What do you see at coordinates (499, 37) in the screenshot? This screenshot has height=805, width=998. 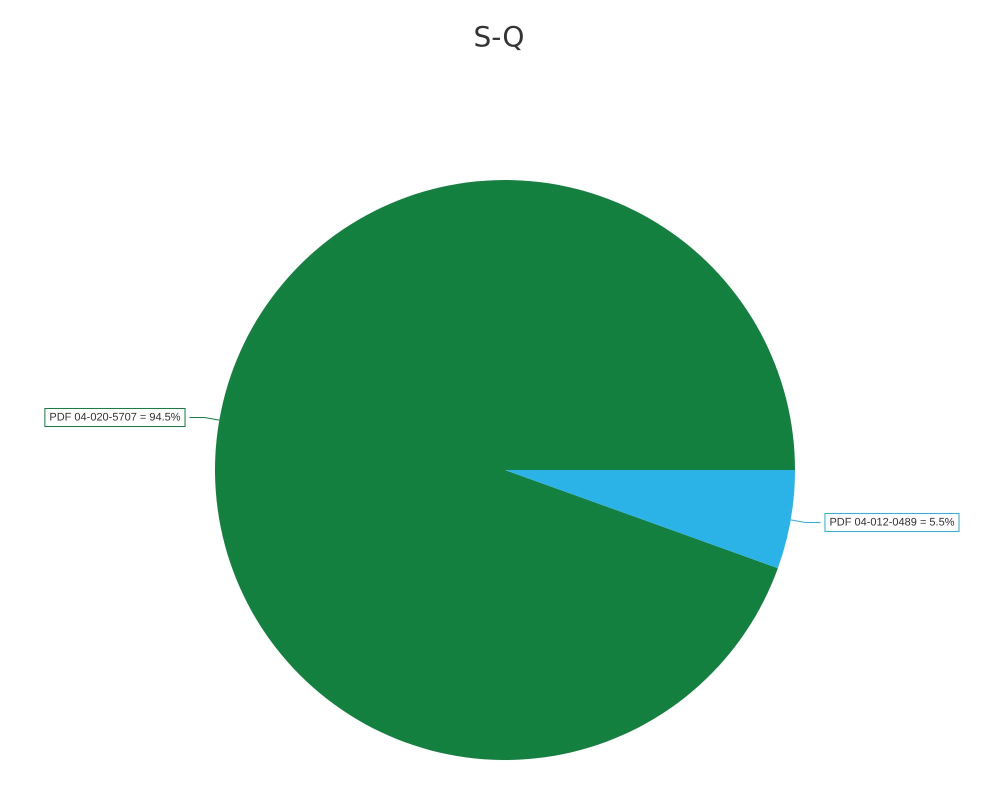 I see `chart-title: S-Q` at bounding box center [499, 37].